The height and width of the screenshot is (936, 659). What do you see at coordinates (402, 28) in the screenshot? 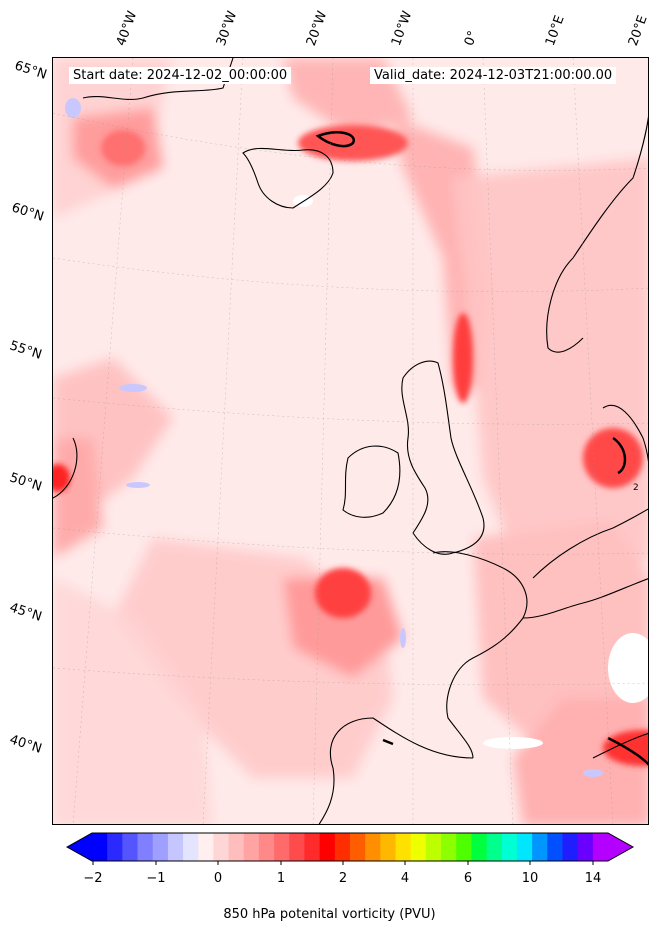
I see `lon-label-10w: 10°W` at bounding box center [402, 28].